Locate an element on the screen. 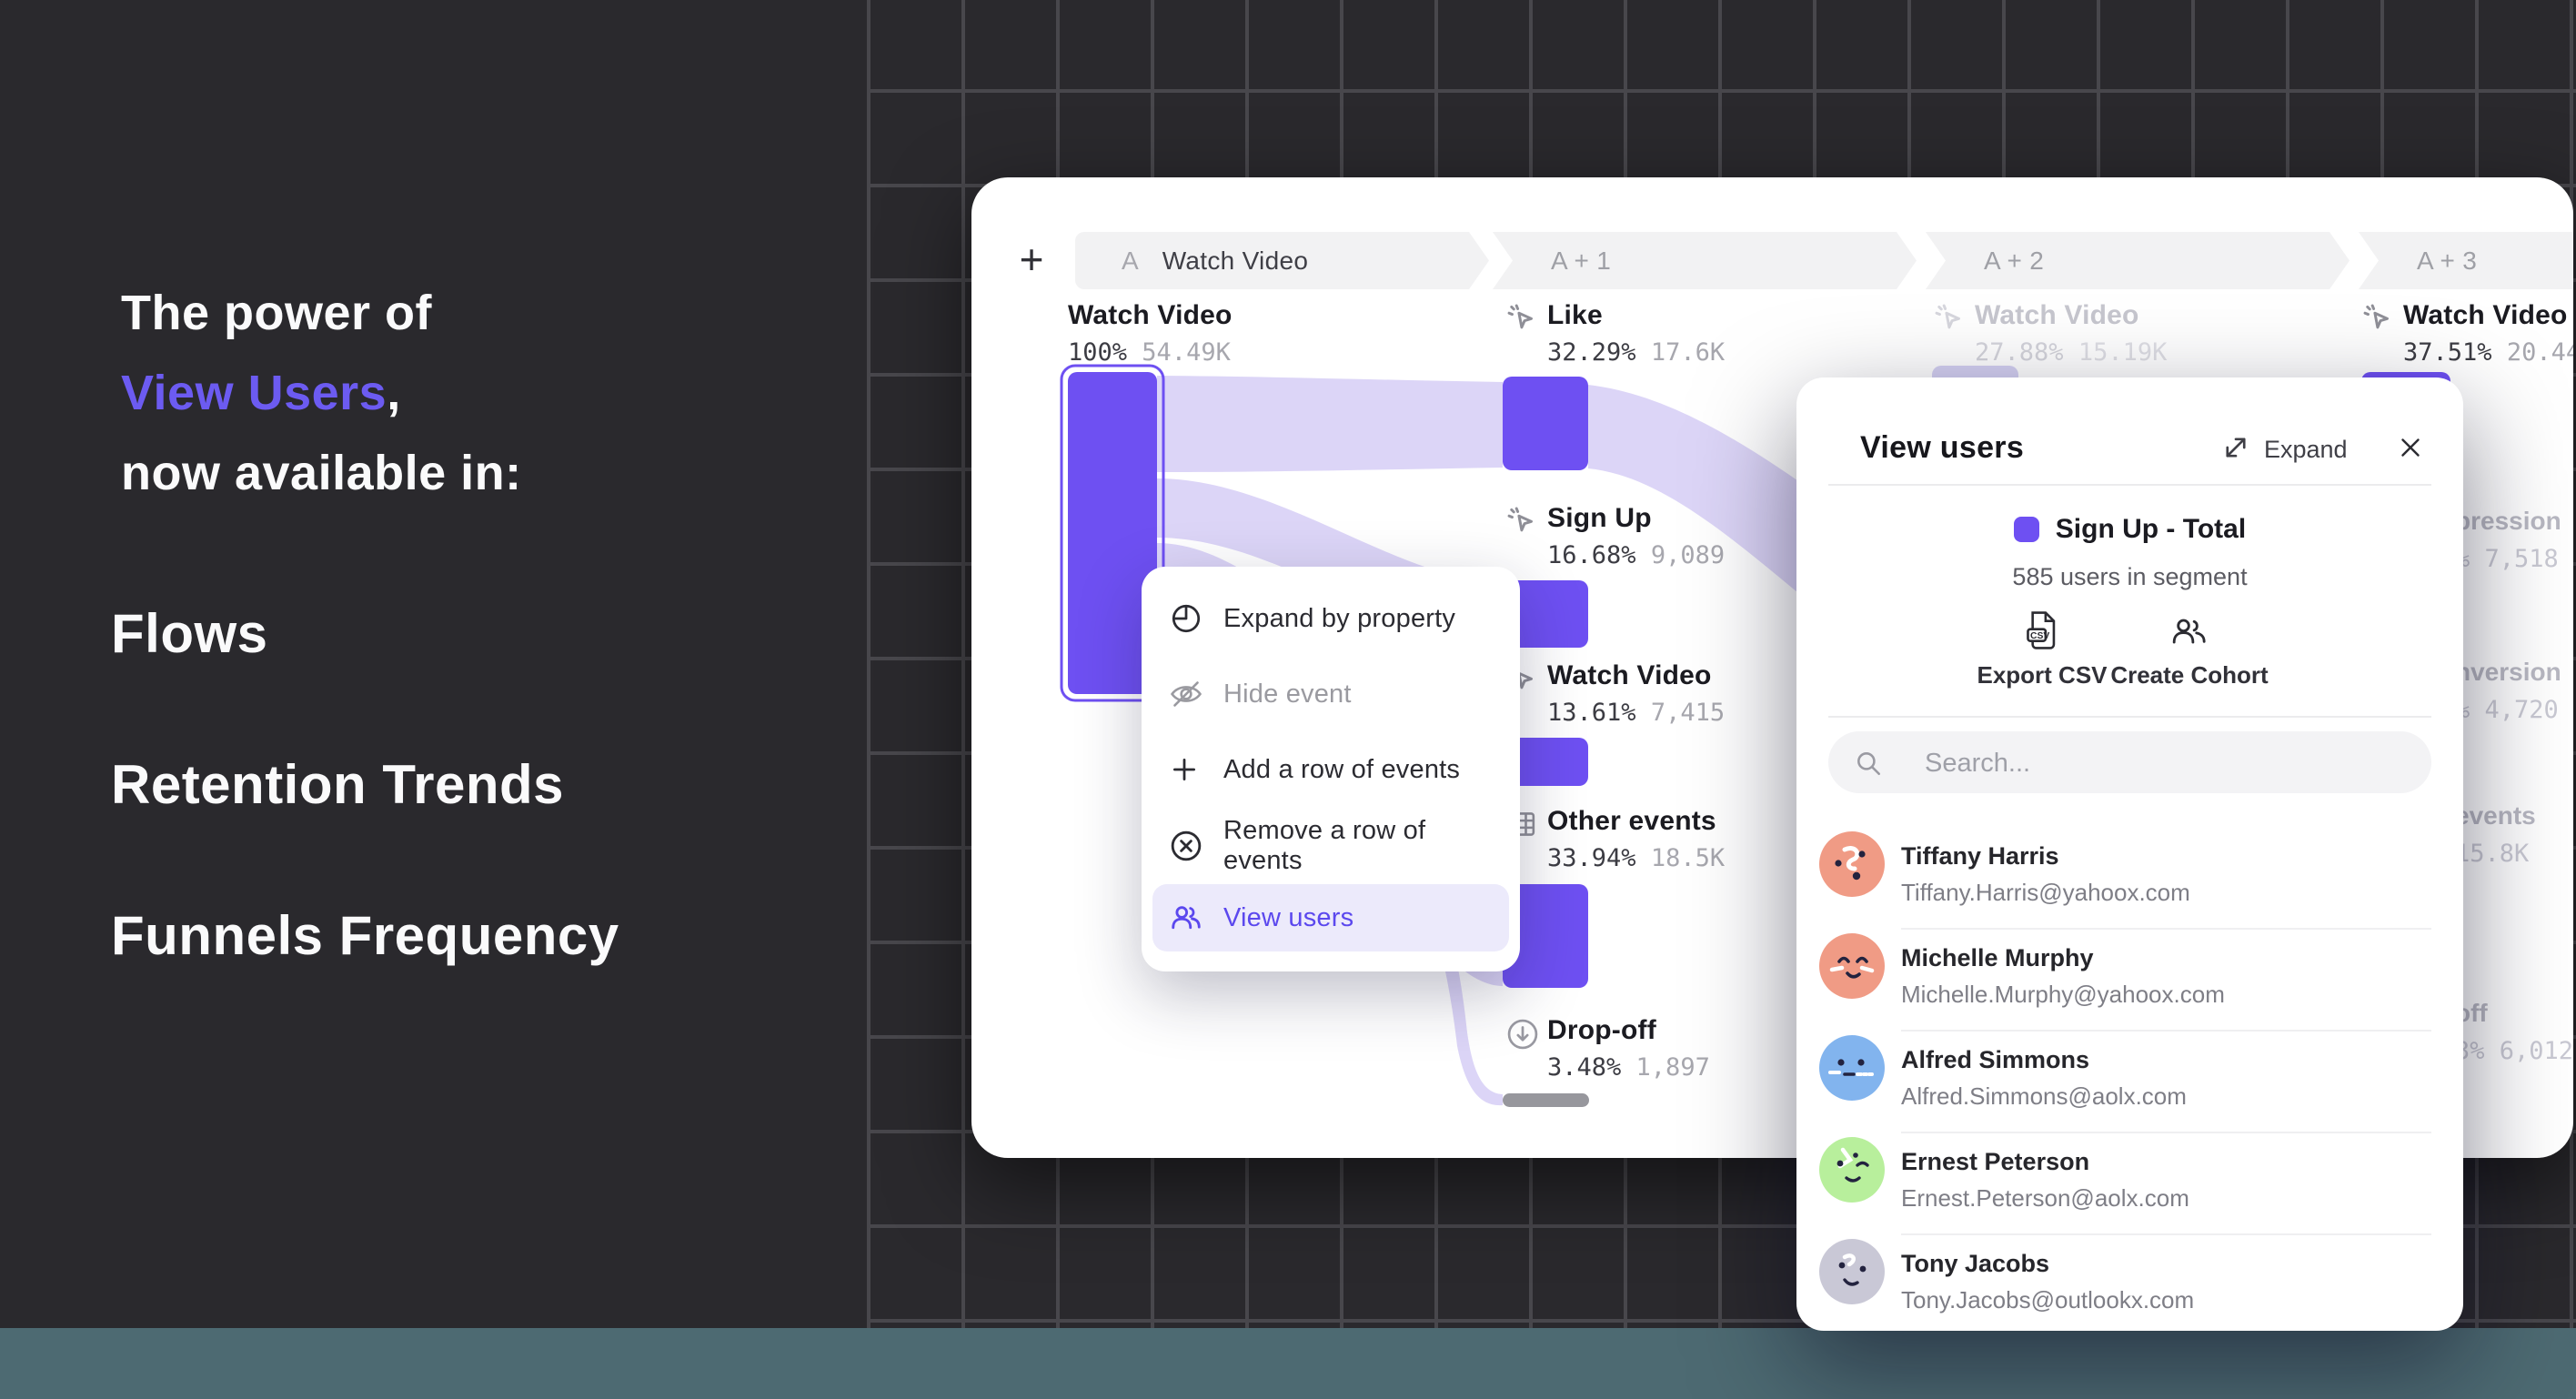 This screenshot has width=2576, height=1399. funnel-header-label: A + 3 is located at coordinates (2447, 260).